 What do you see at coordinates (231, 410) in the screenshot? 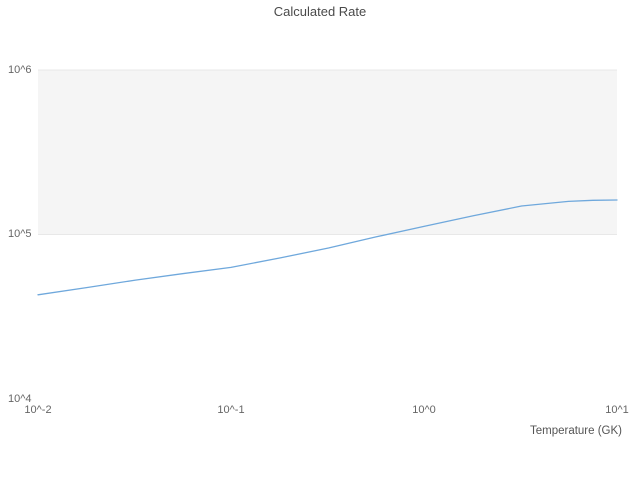
I see `xtick-1e-1: 10^-1` at bounding box center [231, 410].